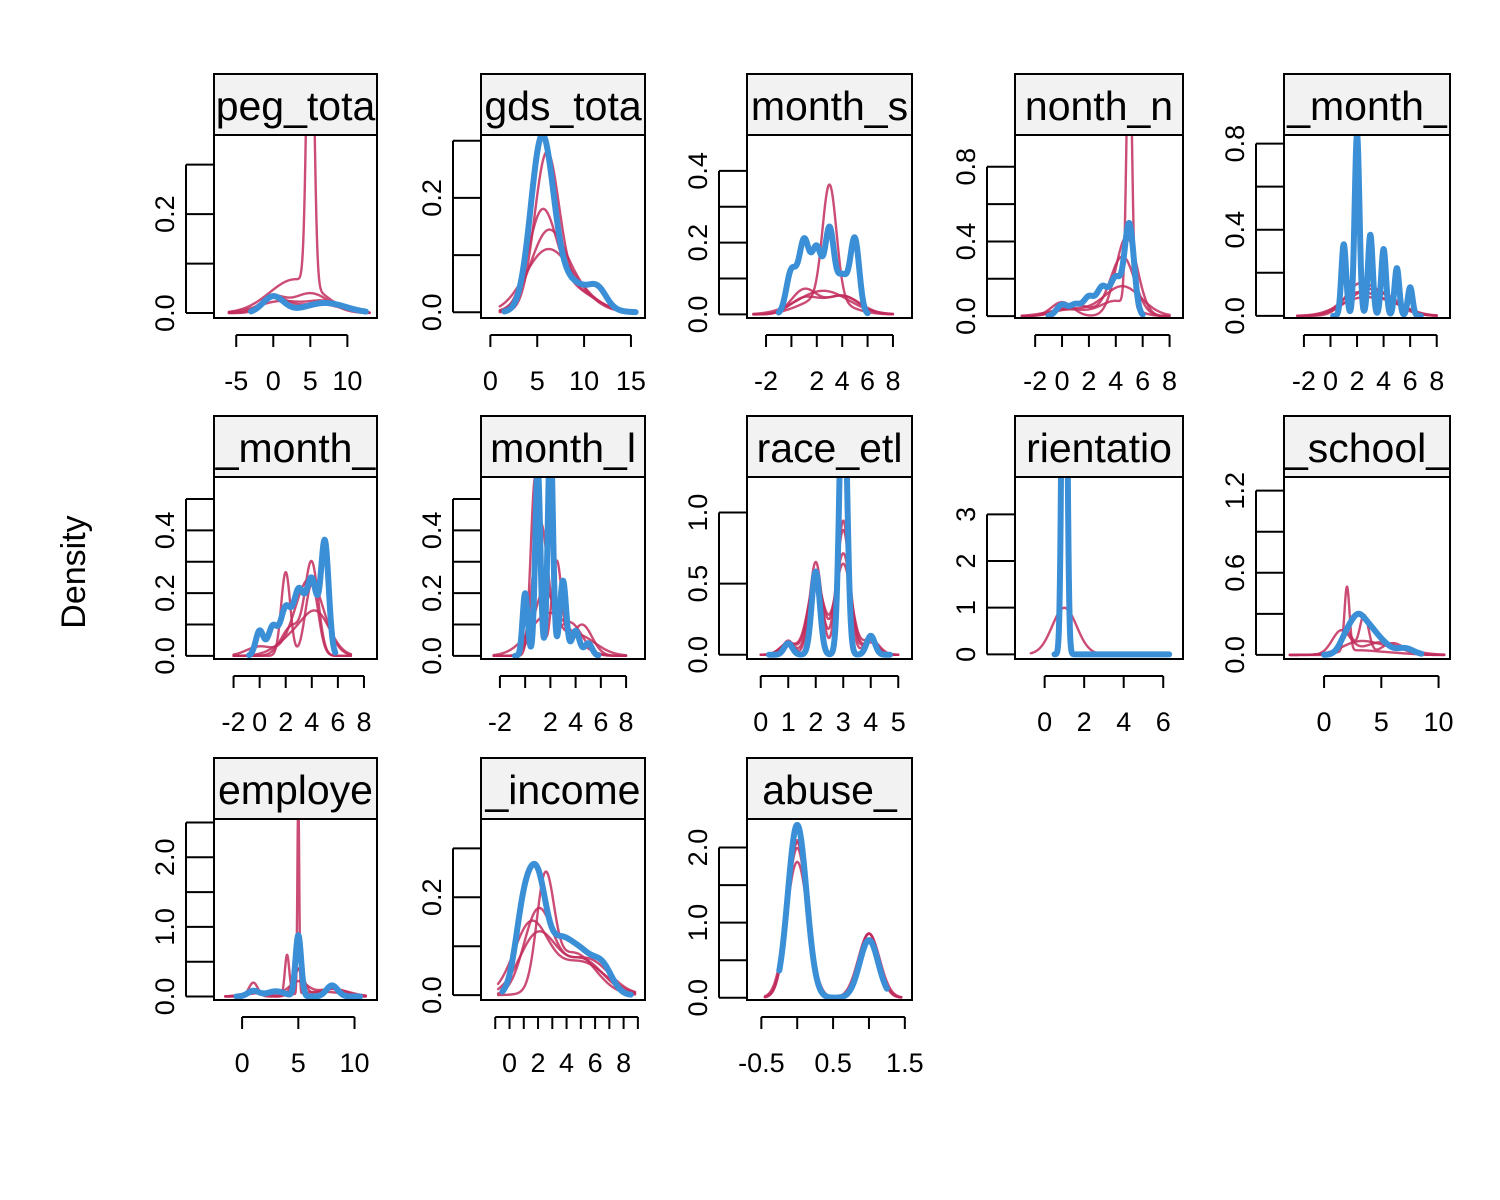 The height and width of the screenshot is (1200, 1500). Describe the element at coordinates (798, 234) in the screenshot. I see `panel-month_s: month_s -2 2 4 6 8 0.0 0.2 0.4` at that location.